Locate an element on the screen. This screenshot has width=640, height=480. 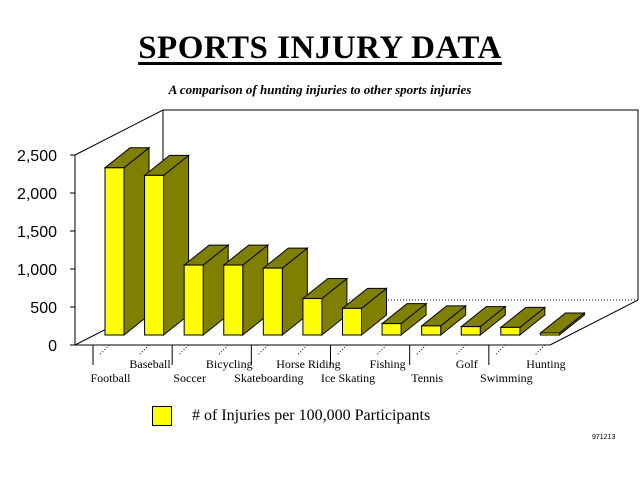
y-tick-label: 1,500 is located at coordinates (37, 232).